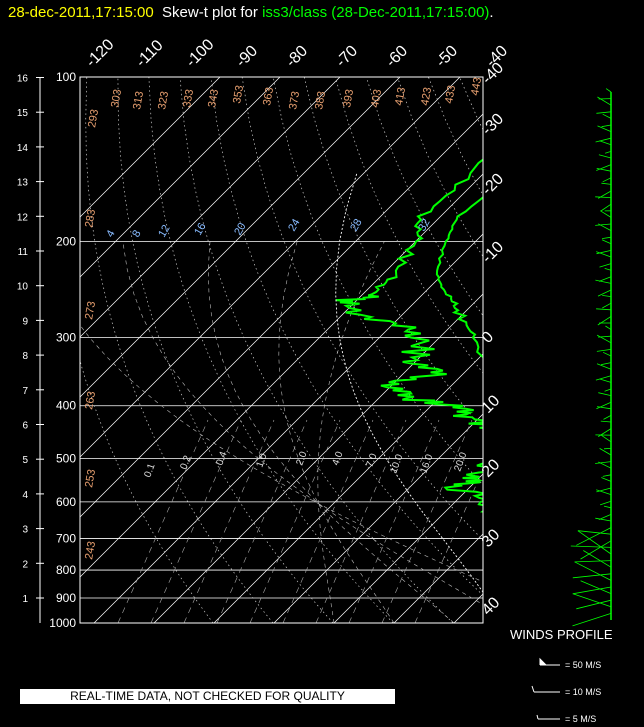 This screenshot has height=727, width=644. I want to click on temp-tick--90: -90, so click(247, 56).